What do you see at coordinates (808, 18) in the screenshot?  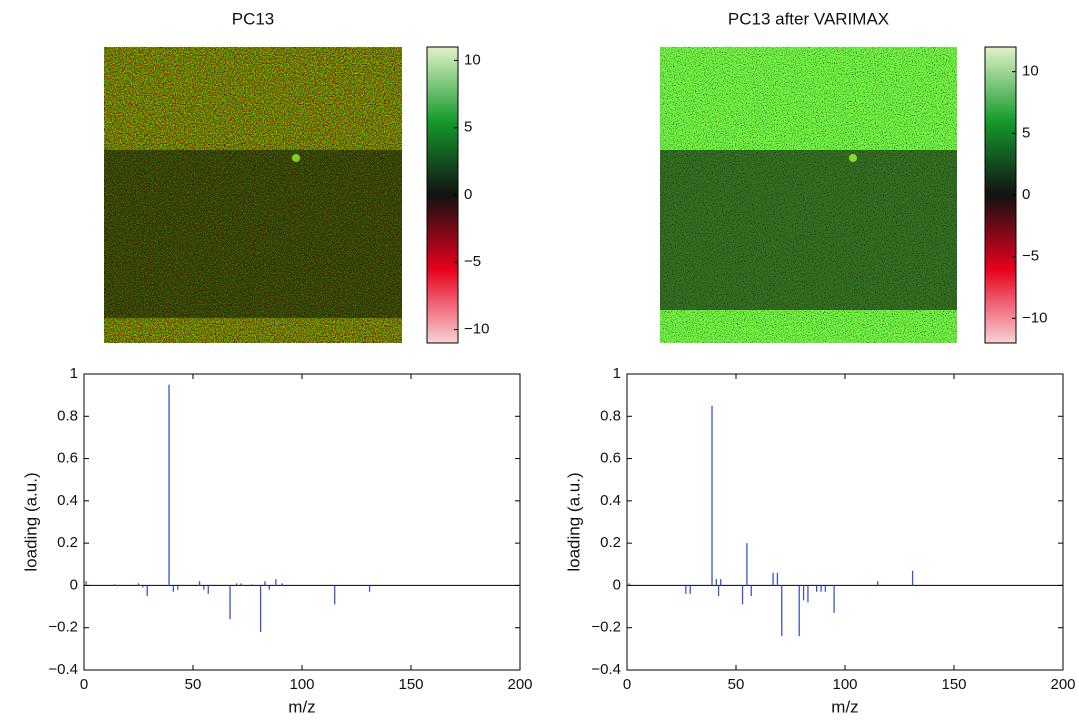 I see `chart-title: PC13 after VARIMAX` at bounding box center [808, 18].